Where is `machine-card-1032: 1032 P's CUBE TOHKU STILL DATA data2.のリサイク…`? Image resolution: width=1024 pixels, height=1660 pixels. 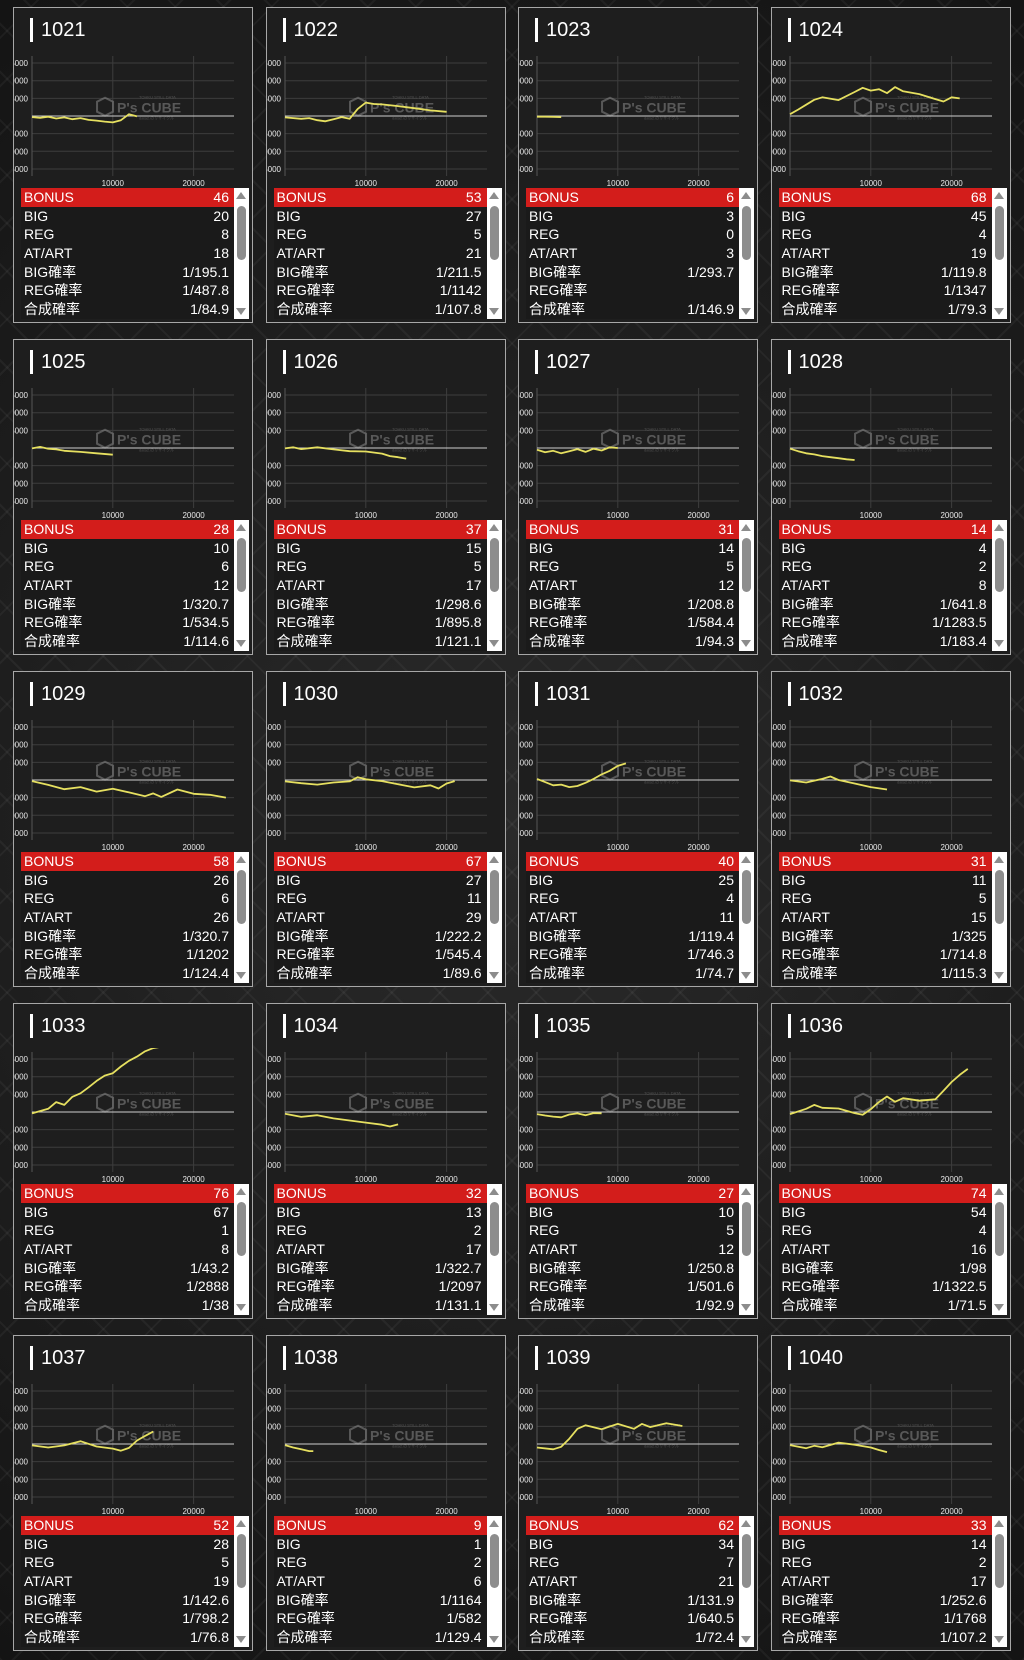
machine-card-1032: 1032 P's CUBE TOHKU STILL DATA data2.のリサイク… is located at coordinates (890, 829).